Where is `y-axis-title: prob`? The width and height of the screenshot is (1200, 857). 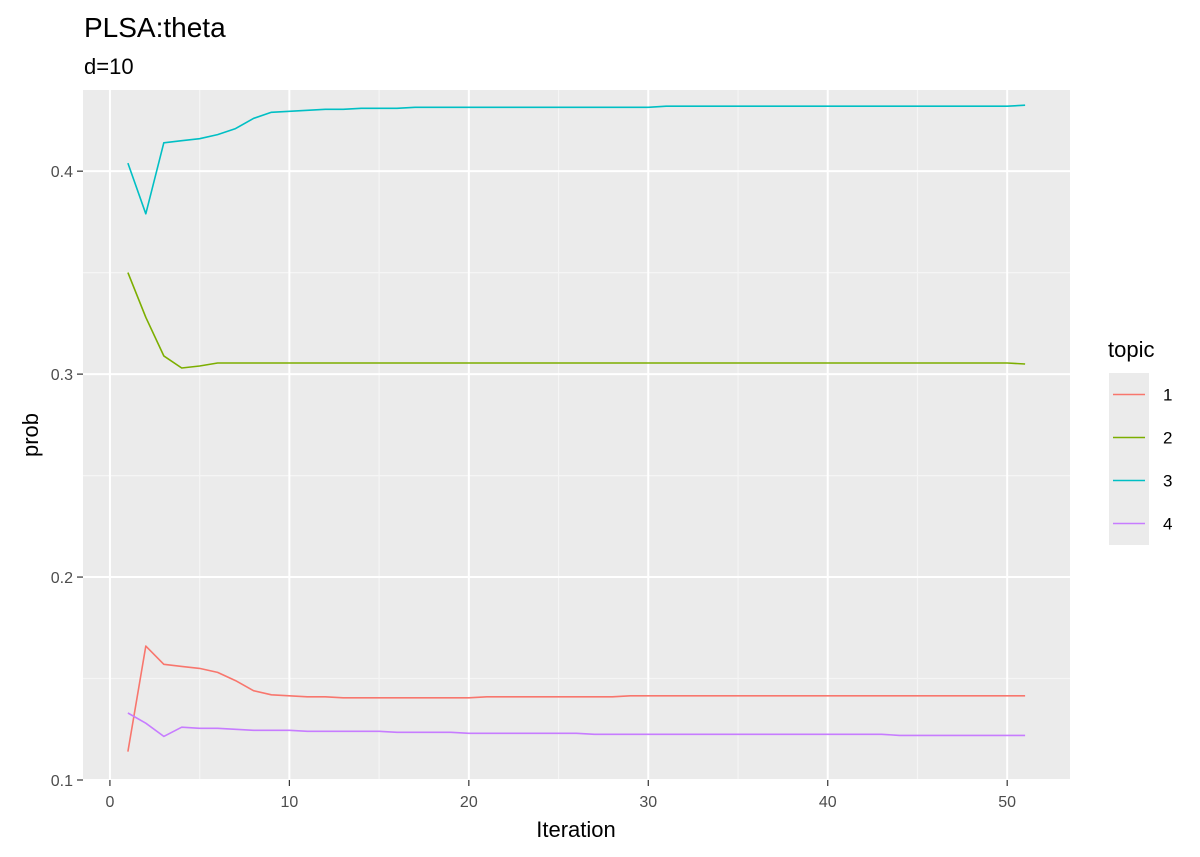 y-axis-title: prob is located at coordinates (30, 435).